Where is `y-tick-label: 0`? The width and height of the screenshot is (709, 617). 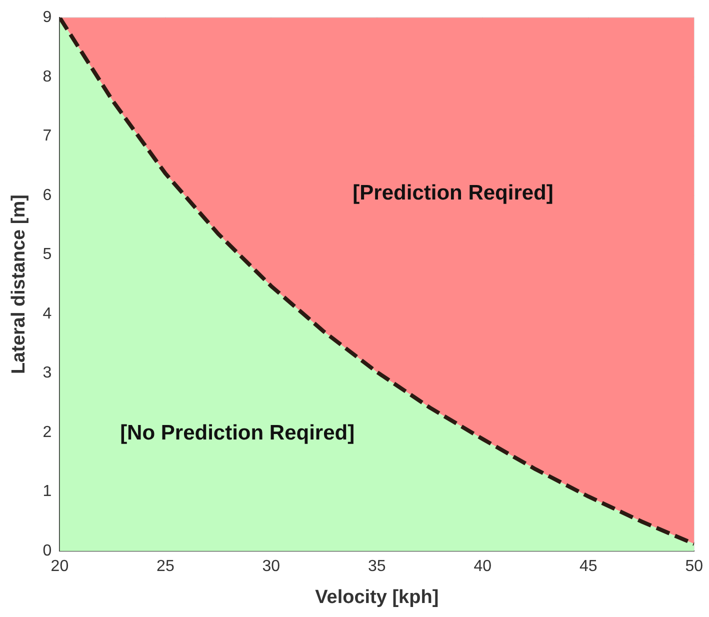
y-tick-label: 0 is located at coordinates (47, 551).